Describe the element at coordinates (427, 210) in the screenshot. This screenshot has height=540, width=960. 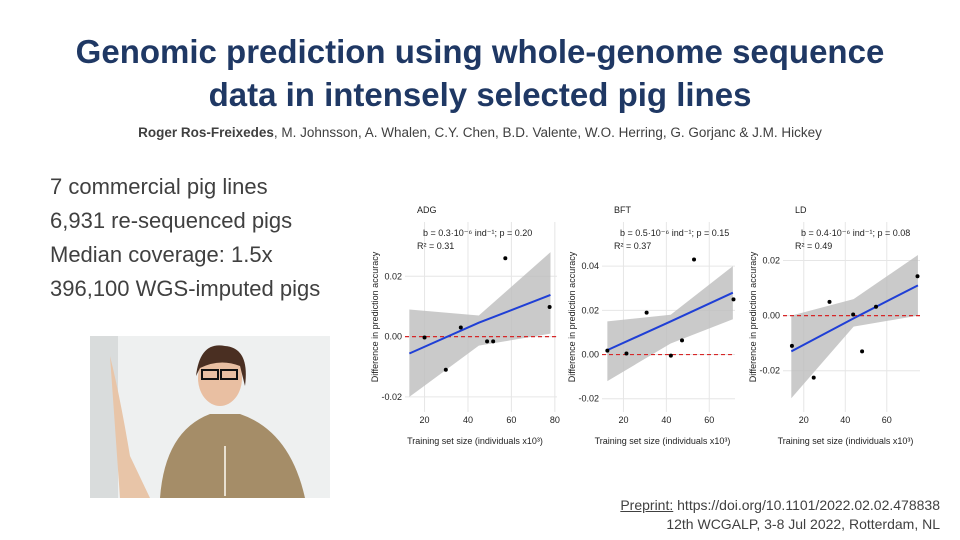
I see `chart-title: ADG` at that location.